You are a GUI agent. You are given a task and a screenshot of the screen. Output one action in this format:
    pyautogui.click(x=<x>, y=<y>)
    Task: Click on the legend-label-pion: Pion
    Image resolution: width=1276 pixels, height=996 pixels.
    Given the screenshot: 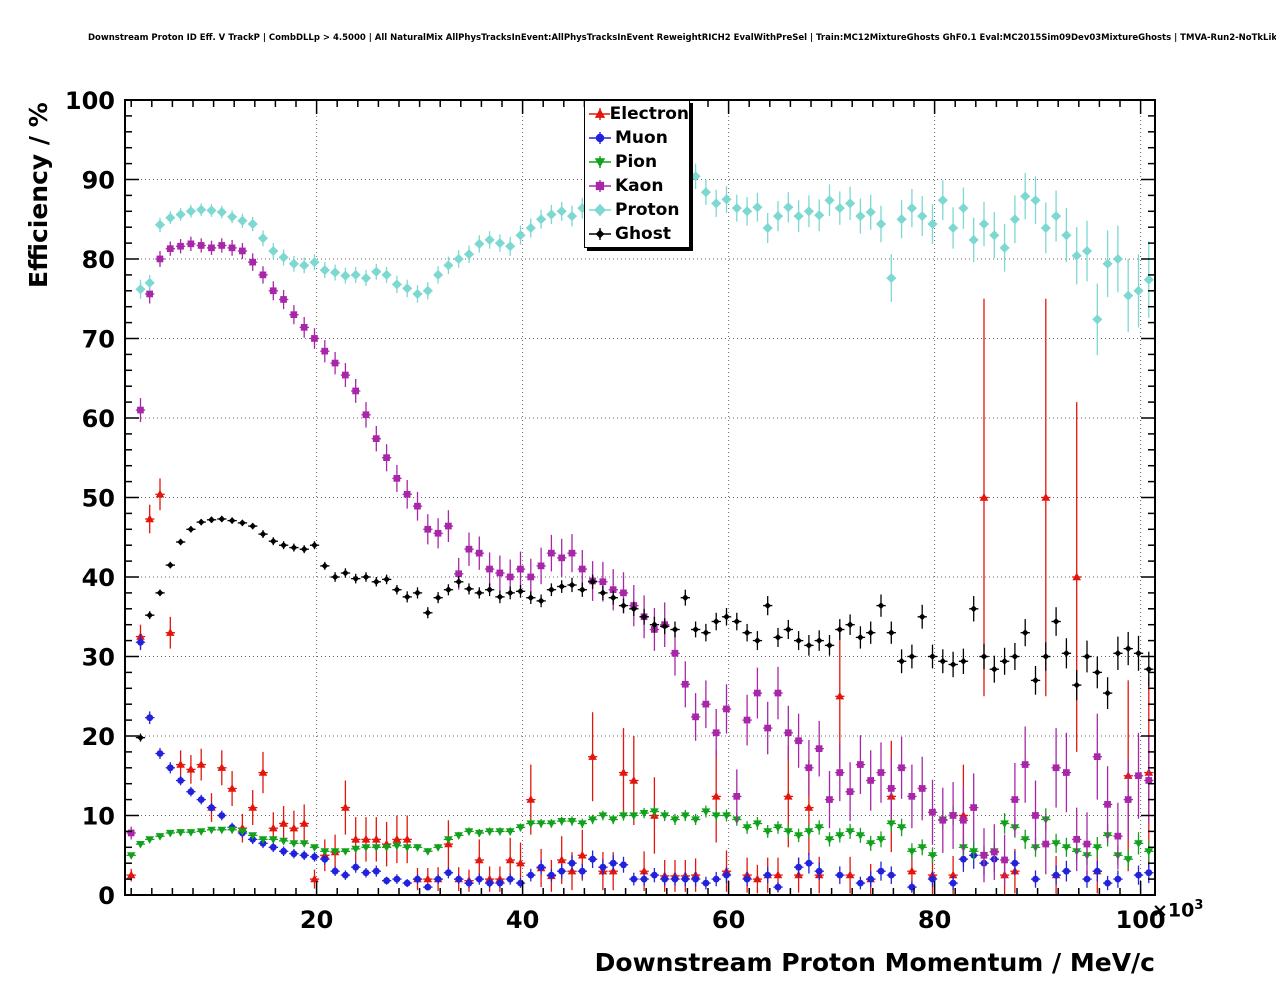 What is the action you would take?
    pyautogui.click(x=636, y=161)
    